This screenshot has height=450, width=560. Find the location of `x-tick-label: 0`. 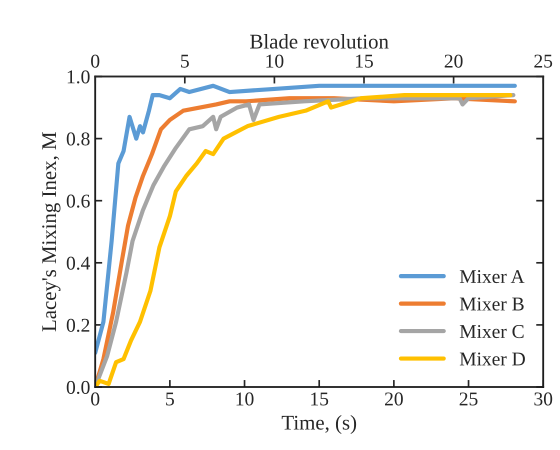

x-tick-label: 0 is located at coordinates (95, 399).